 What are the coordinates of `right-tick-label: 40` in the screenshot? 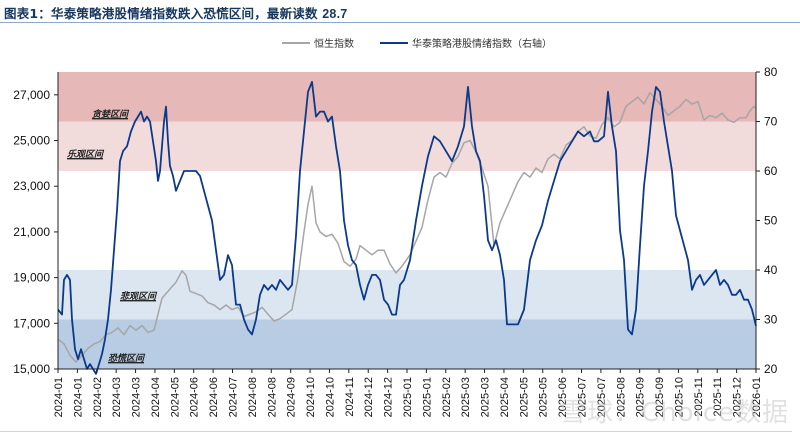 It's located at (771, 270).